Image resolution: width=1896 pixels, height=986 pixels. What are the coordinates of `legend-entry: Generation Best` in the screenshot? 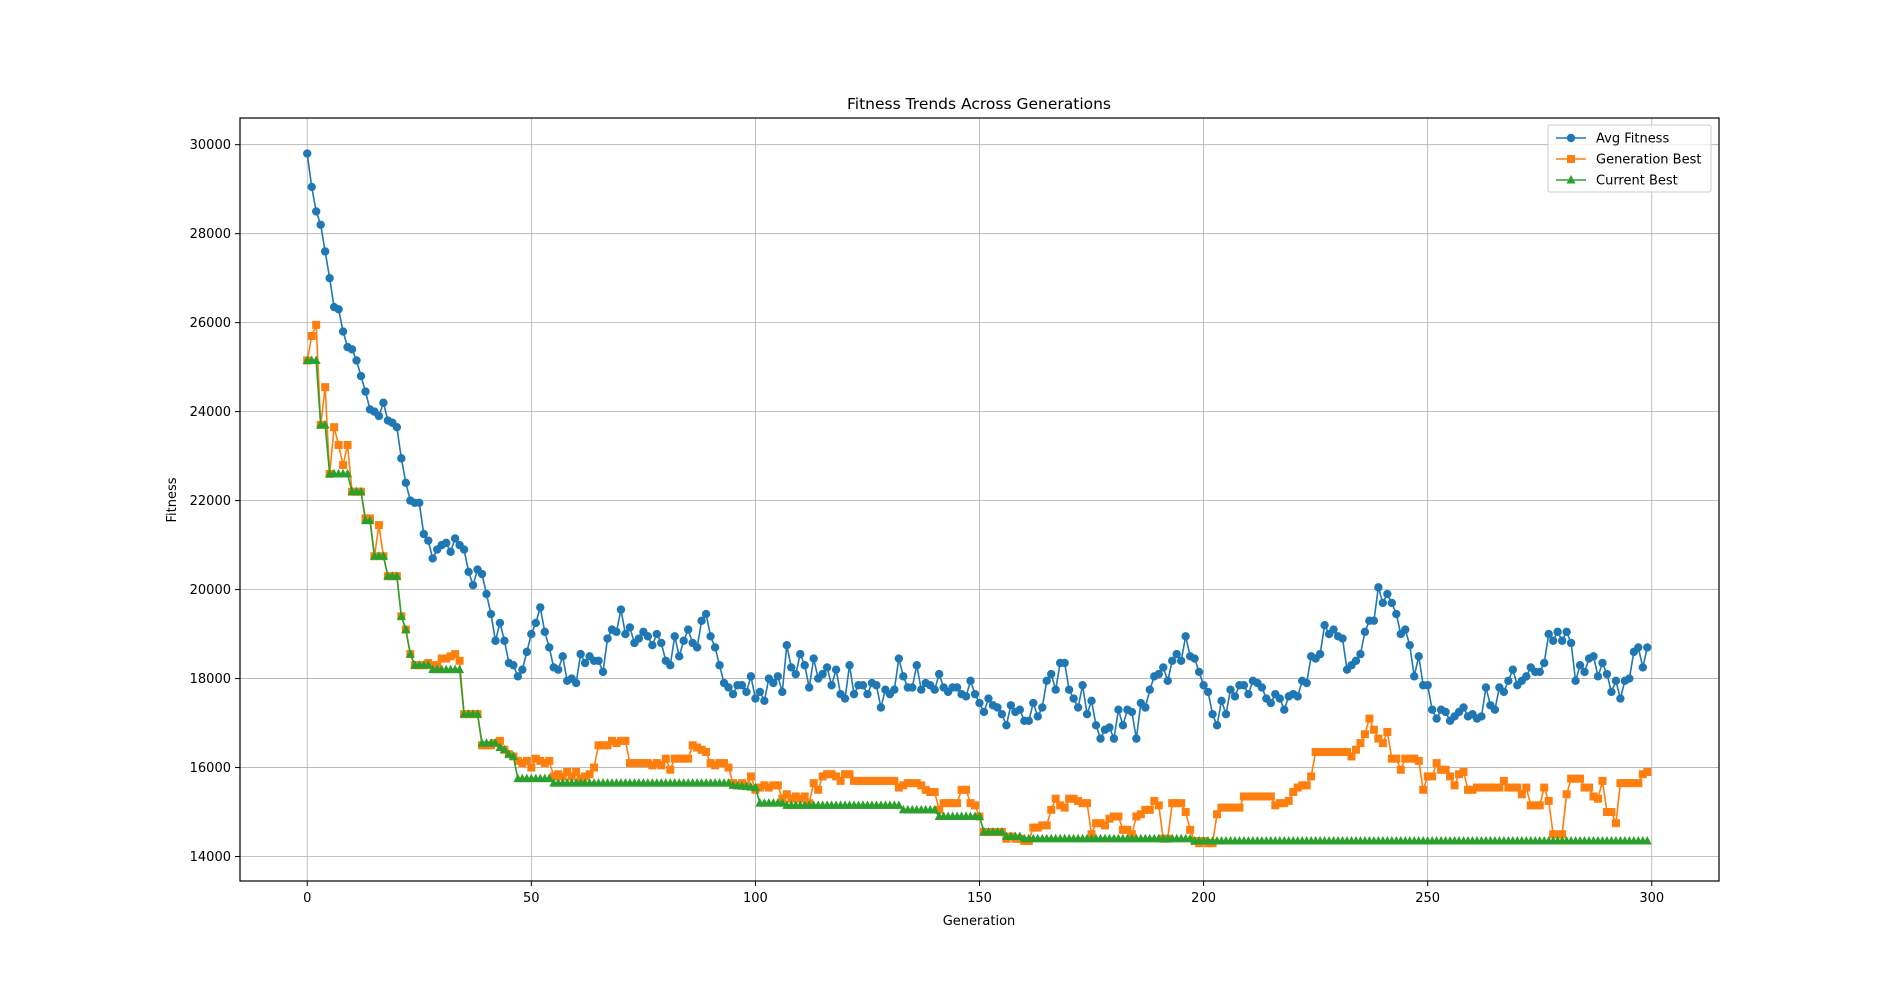 It's located at (1628, 160).